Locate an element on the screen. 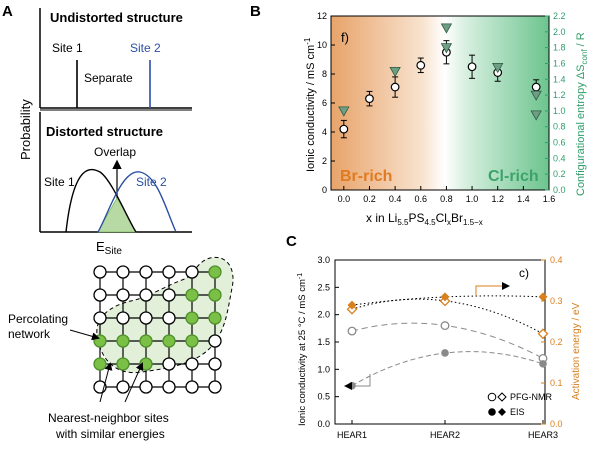 This screenshot has width=600, height=452. x-tick-label: 0.2 is located at coordinates (369, 199).